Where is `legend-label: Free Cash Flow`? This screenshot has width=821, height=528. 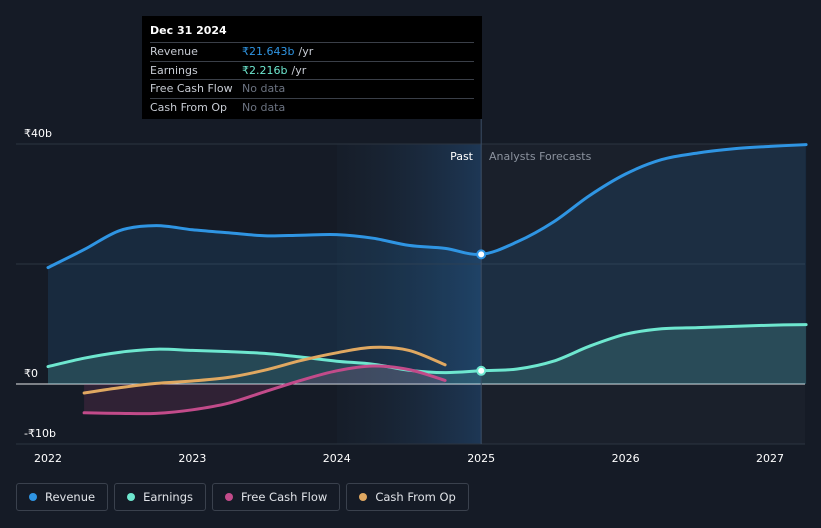 legend-label: Free Cash Flow is located at coordinates (284, 497).